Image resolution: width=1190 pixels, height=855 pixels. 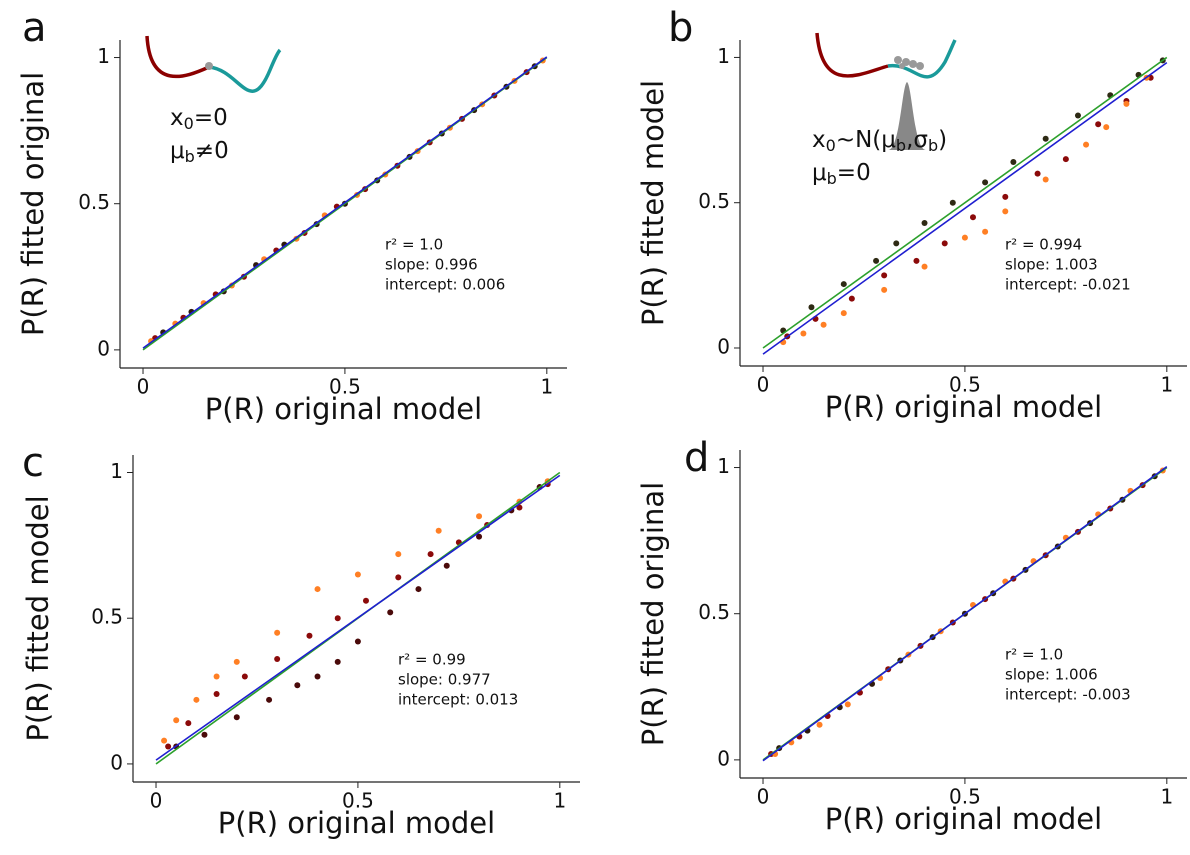 I want to click on inset-text: ~N(μ, so click(x=866, y=140).